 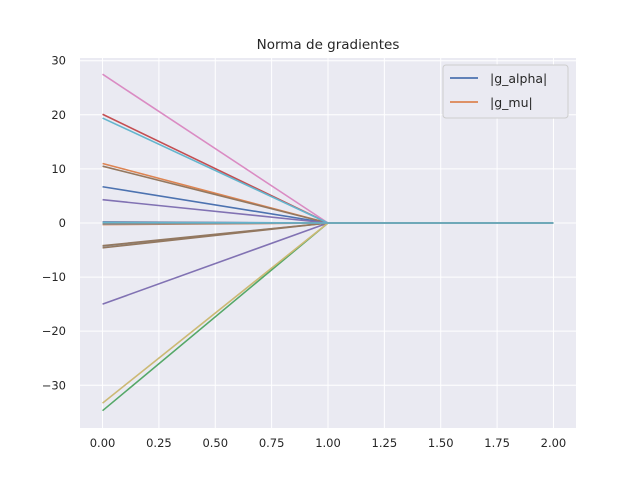 I want to click on y-tick-label: 20, so click(x=58, y=115).